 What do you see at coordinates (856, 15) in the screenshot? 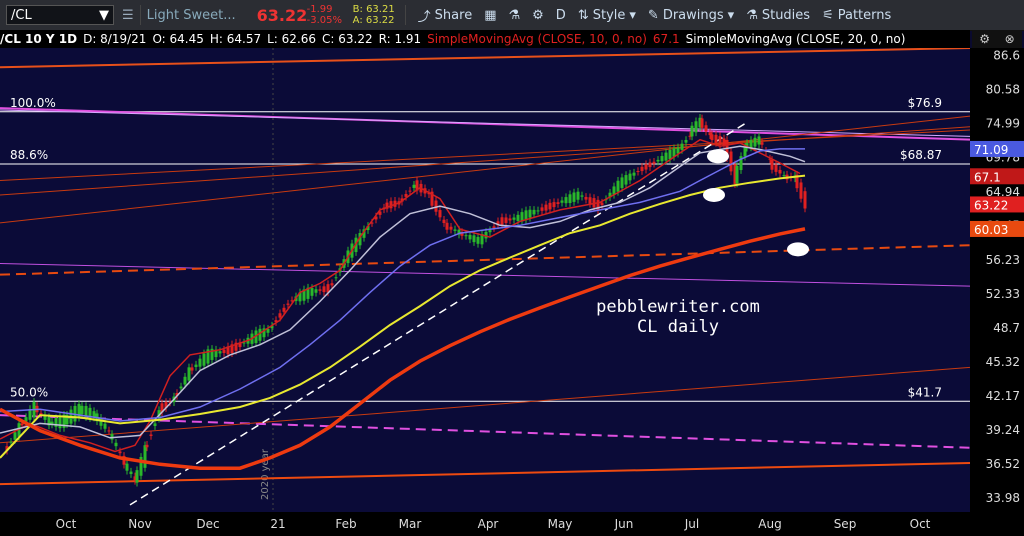
I see `patterns-button: ⚟ Patterns` at bounding box center [856, 15].